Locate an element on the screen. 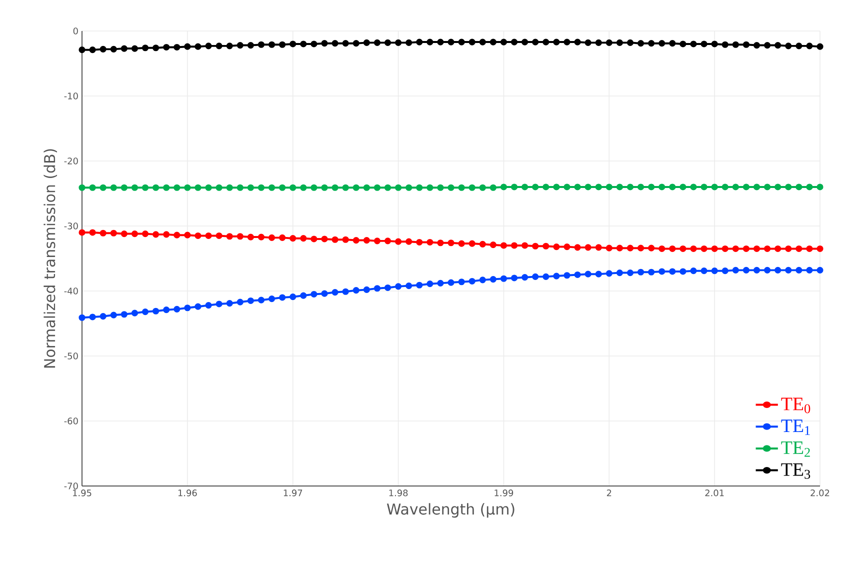 The image size is (866, 567). y-tick-label: -60 is located at coordinates (71, 421).